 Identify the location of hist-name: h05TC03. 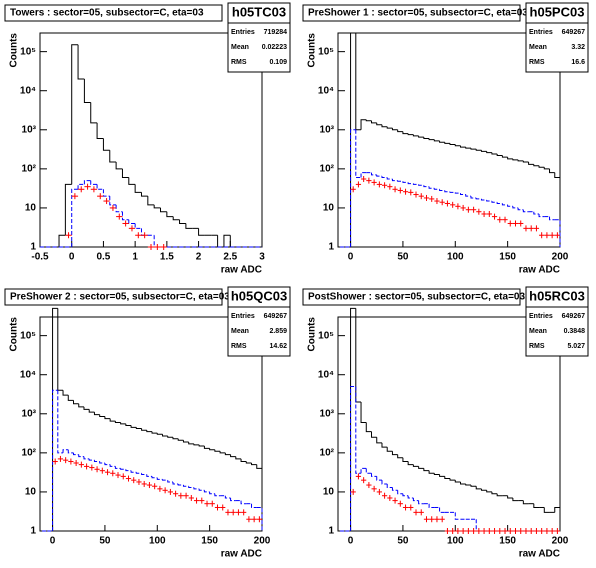
(259, 11).